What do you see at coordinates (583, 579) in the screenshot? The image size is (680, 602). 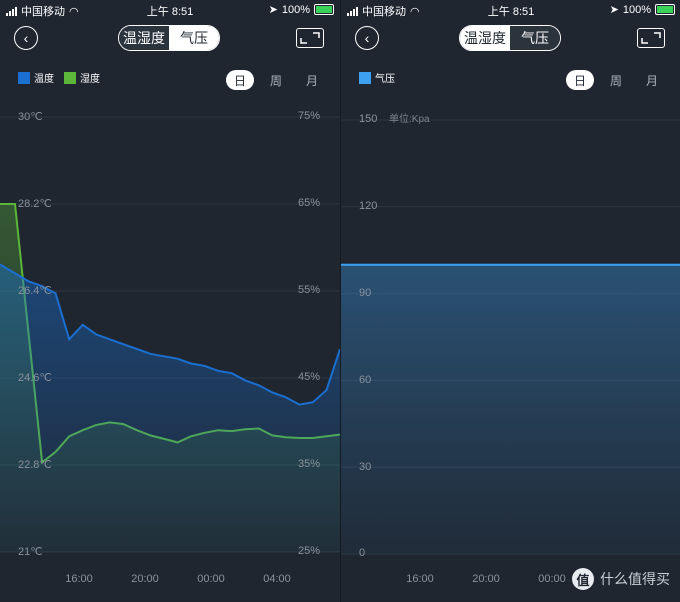 I see `watermark-logo: 值` at bounding box center [583, 579].